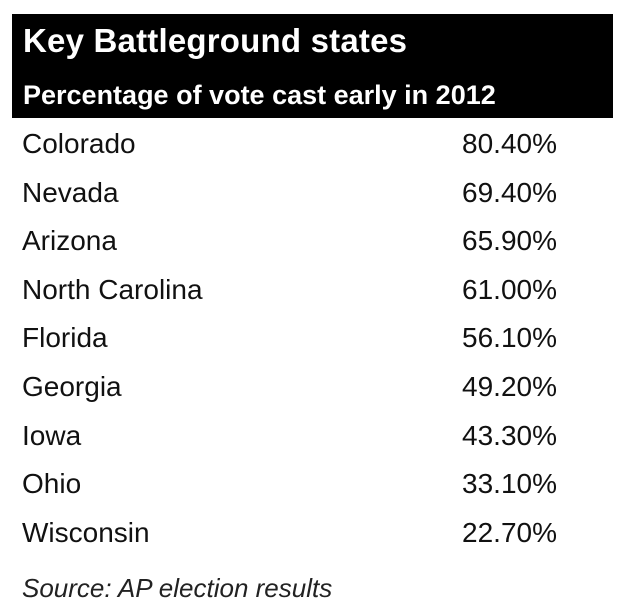 The height and width of the screenshot is (615, 620). What do you see at coordinates (310, 486) in the screenshot?
I see `table-row: Ohio 33.10%` at bounding box center [310, 486].